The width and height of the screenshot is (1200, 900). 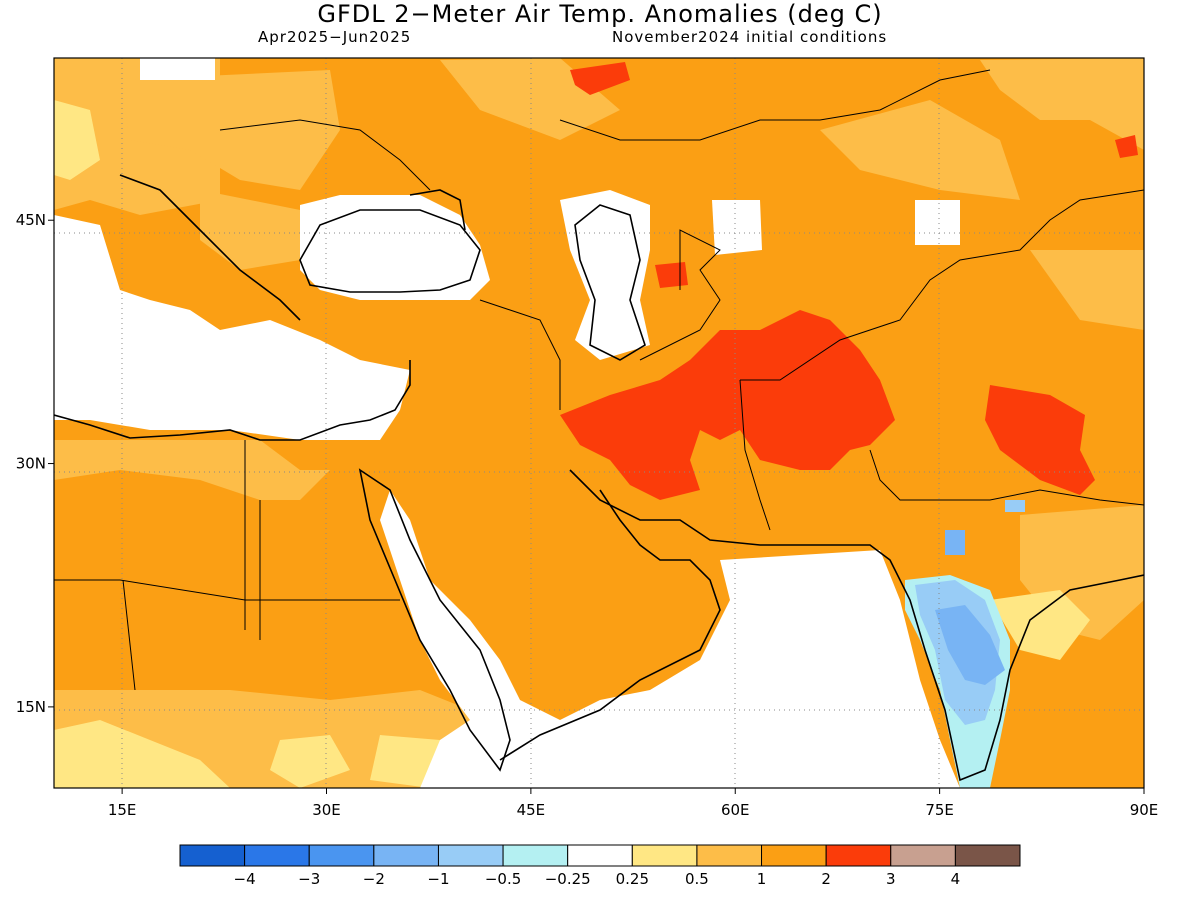 I want to click on colorbar-label: 1, so click(x=762, y=879).